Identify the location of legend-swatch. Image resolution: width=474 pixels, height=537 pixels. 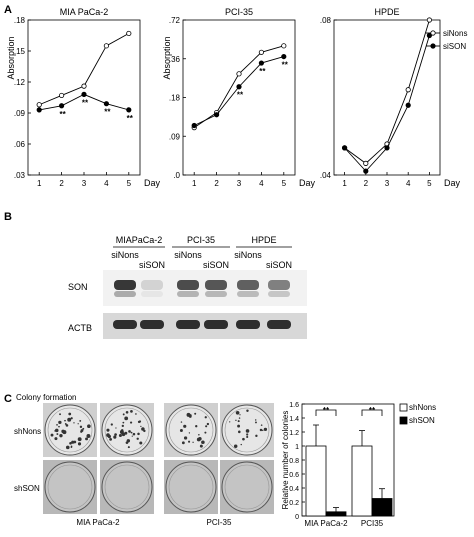
(403, 420).